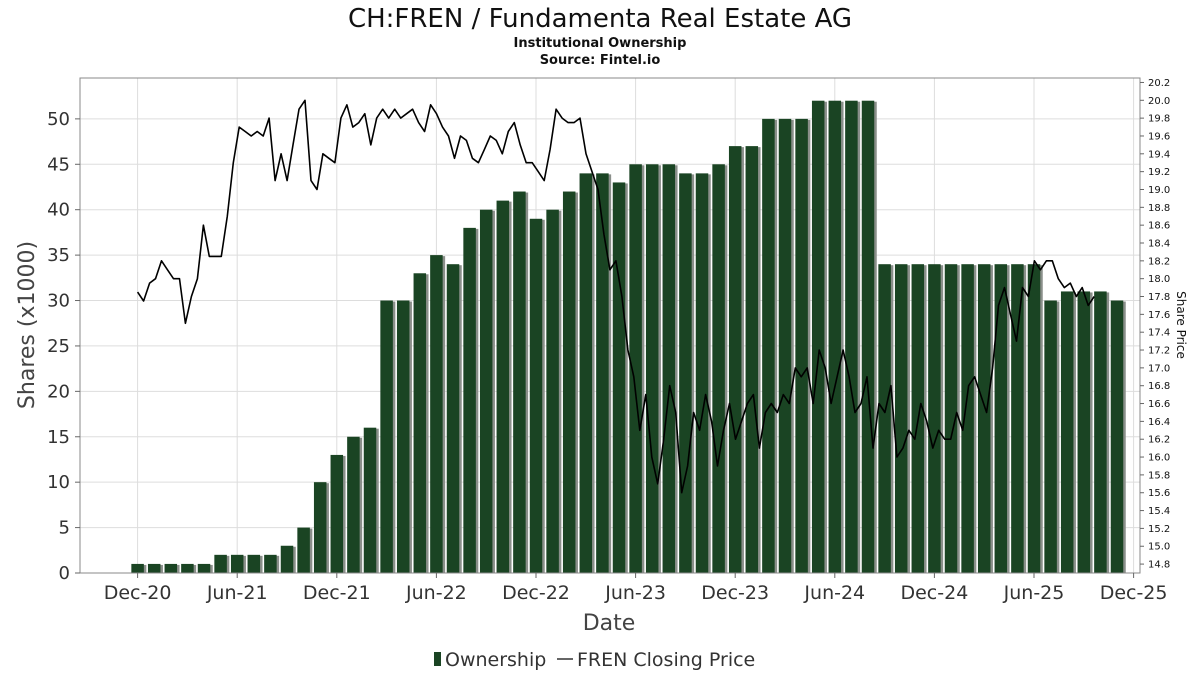 The image size is (1200, 675). What do you see at coordinates (1159, 493) in the screenshot?
I see `y2-tick-label: 15.6` at bounding box center [1159, 493].